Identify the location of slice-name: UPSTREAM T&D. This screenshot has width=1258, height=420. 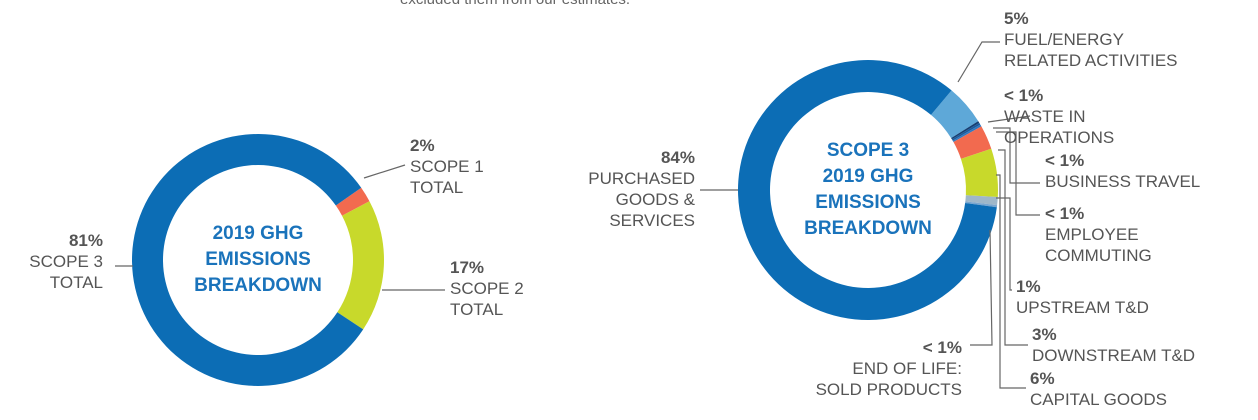
(1082, 307).